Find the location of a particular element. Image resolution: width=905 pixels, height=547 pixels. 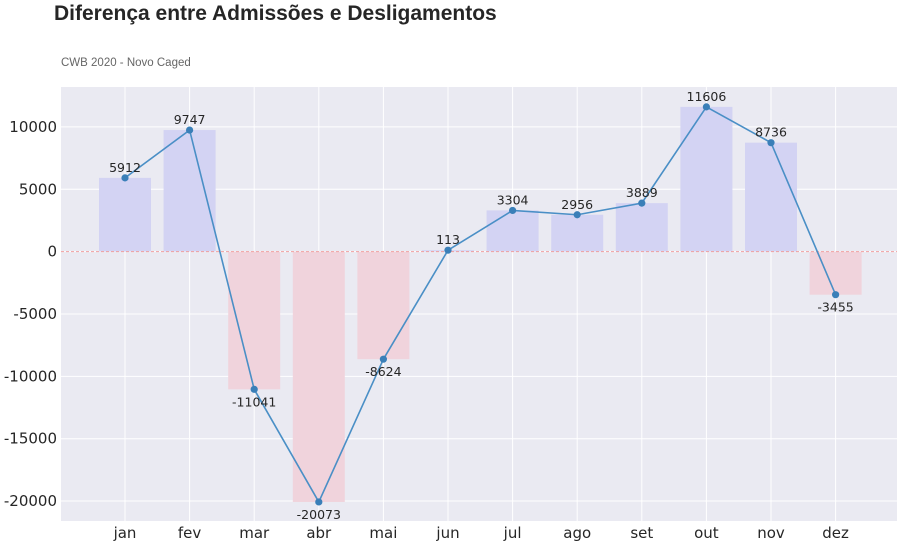

marker-nov is located at coordinates (771, 143).